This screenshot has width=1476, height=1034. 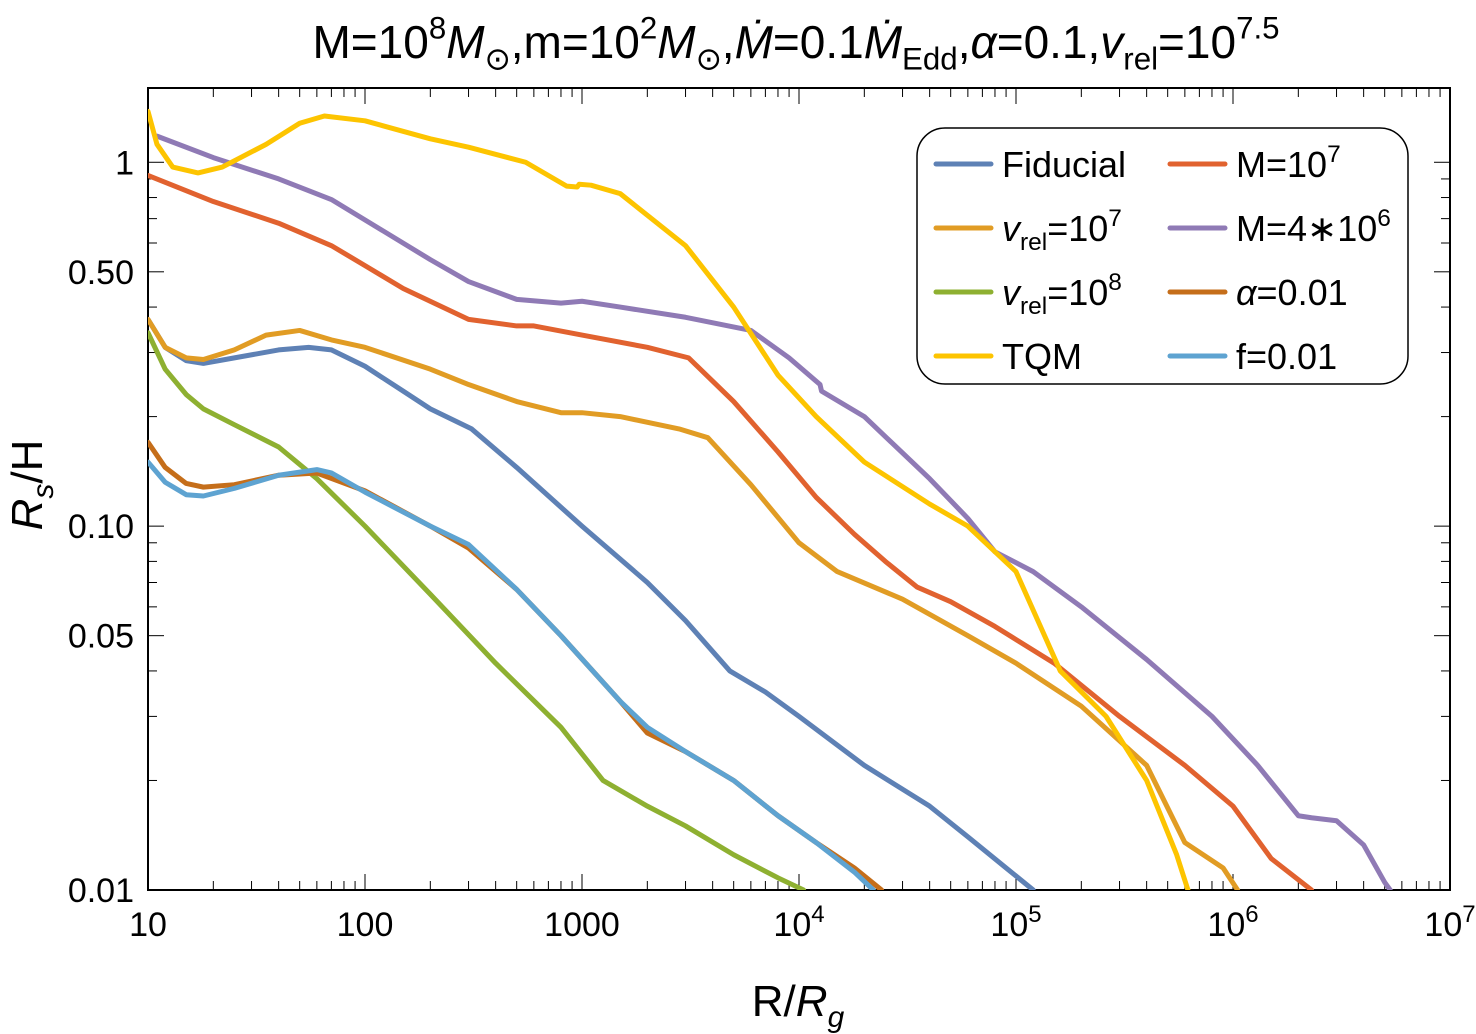 I want to click on text-part: TQM, so click(x=1042, y=356).